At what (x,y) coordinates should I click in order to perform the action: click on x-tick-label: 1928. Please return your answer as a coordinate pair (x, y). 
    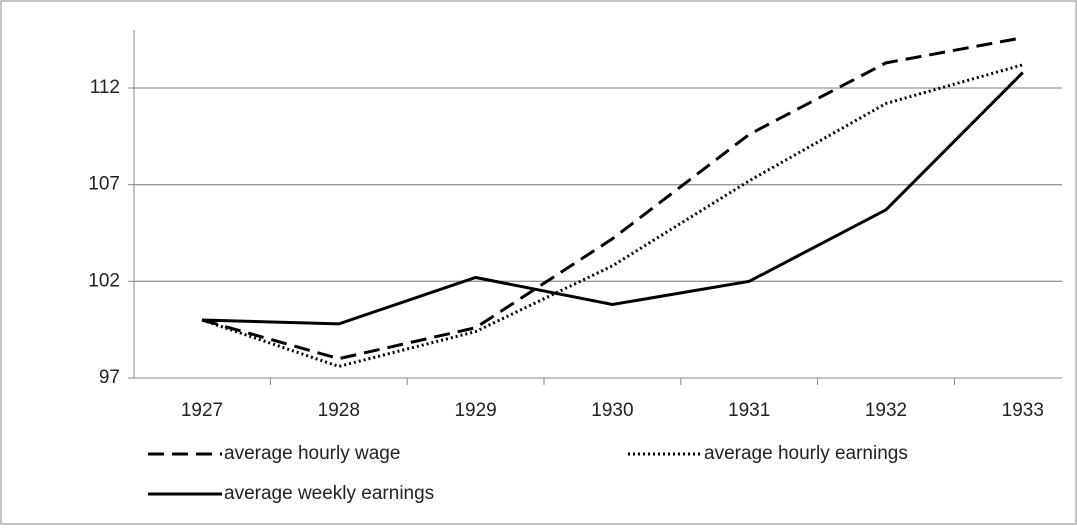
    Looking at the image, I should click on (339, 410).